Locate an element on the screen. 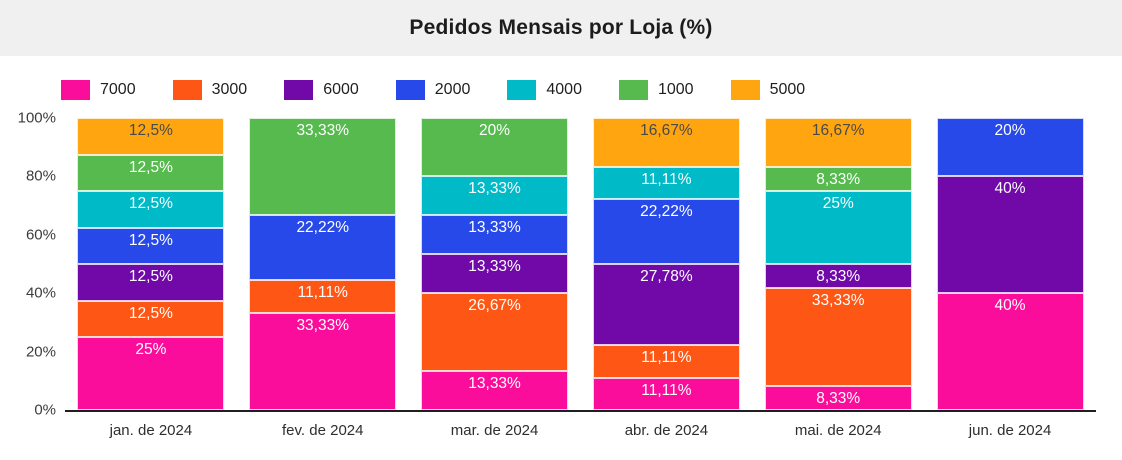 The image size is (1122, 460). y-axis-tick-label: 60% is located at coordinates (40, 235).